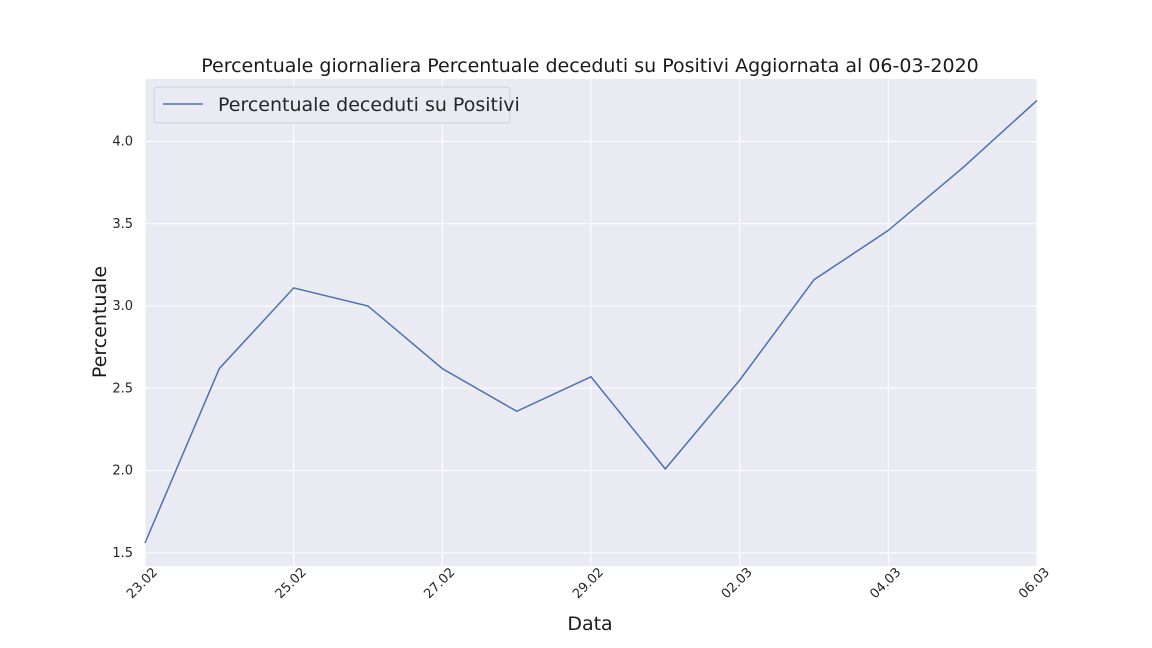 This screenshot has width=1152, height=648. Describe the element at coordinates (291, 583) in the screenshot. I see `x-tick-label: 25.02` at that location.